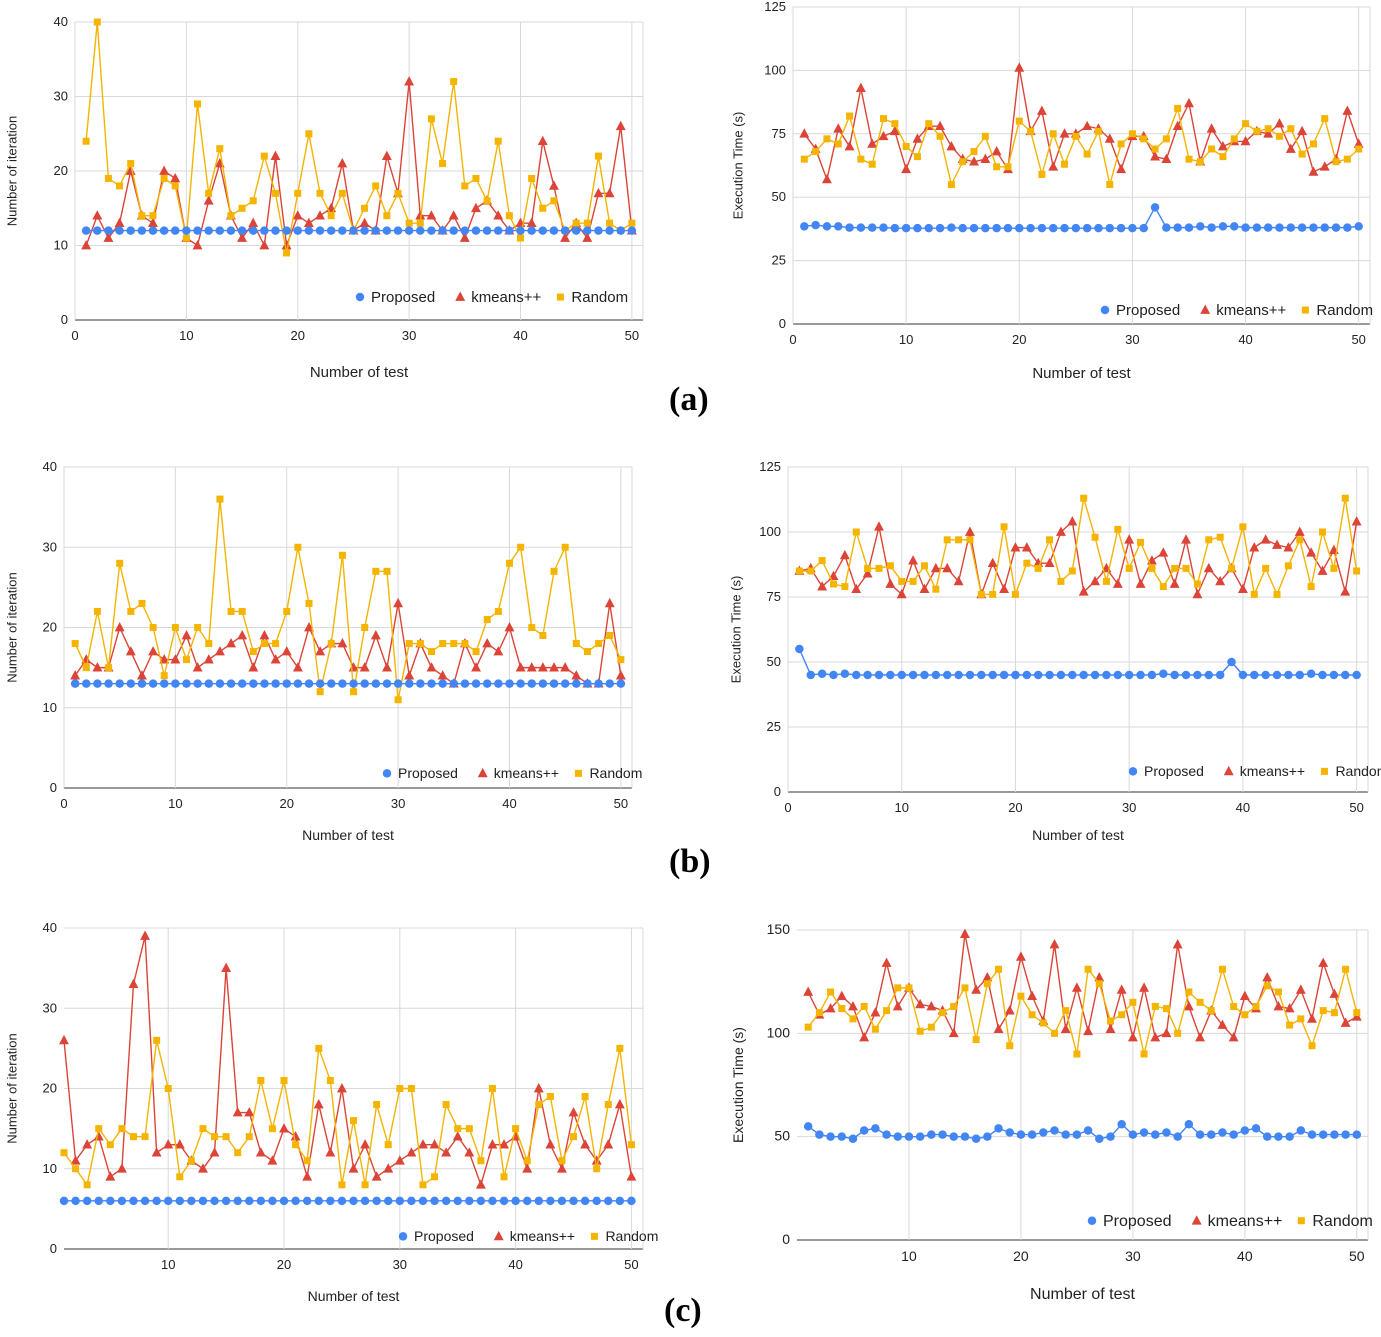 Image resolution: width=1381 pixels, height=1337 pixels. Describe the element at coordinates (1082, 1011) in the screenshot. I see `series-random` at that location.